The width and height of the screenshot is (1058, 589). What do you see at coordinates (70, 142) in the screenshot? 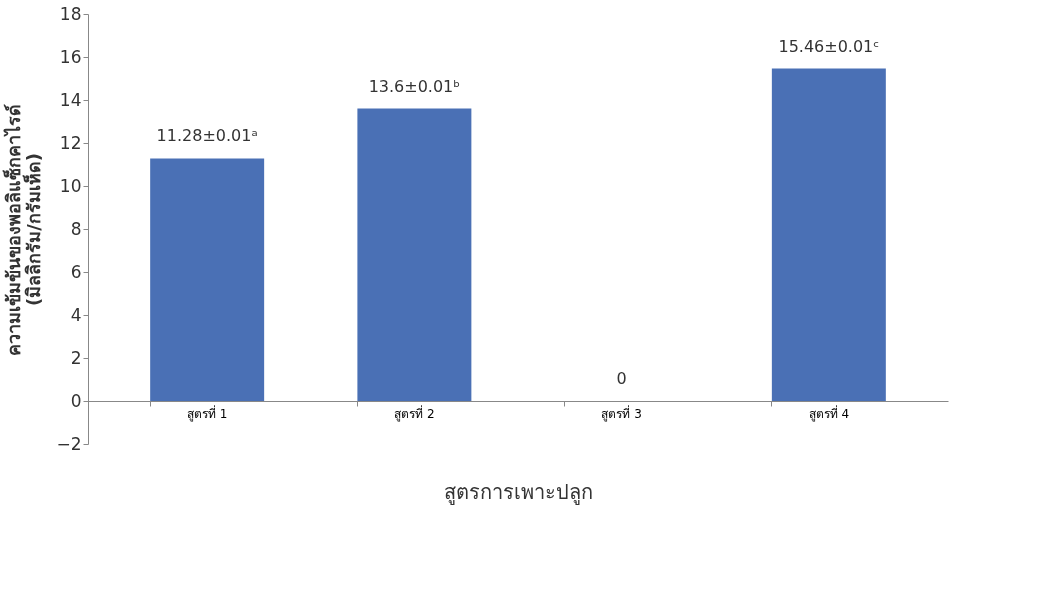
I see `y-tick-label: 12` at bounding box center [70, 142].